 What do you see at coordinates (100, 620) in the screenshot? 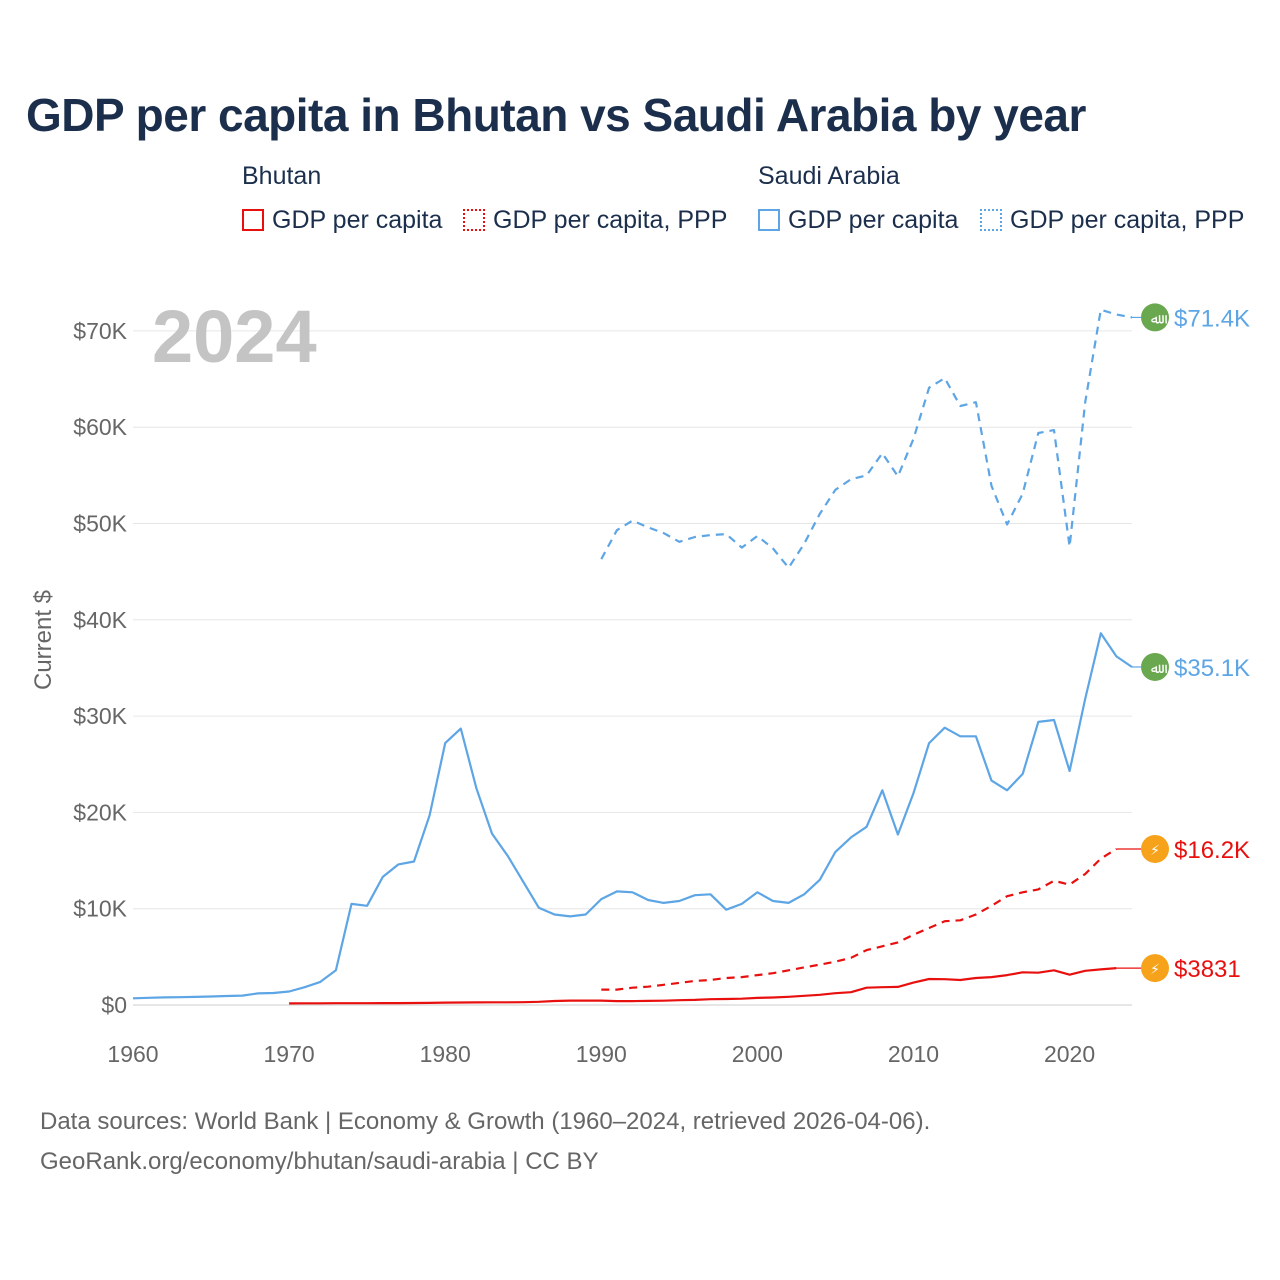
I see `y-tick-label: $40K` at bounding box center [100, 620].